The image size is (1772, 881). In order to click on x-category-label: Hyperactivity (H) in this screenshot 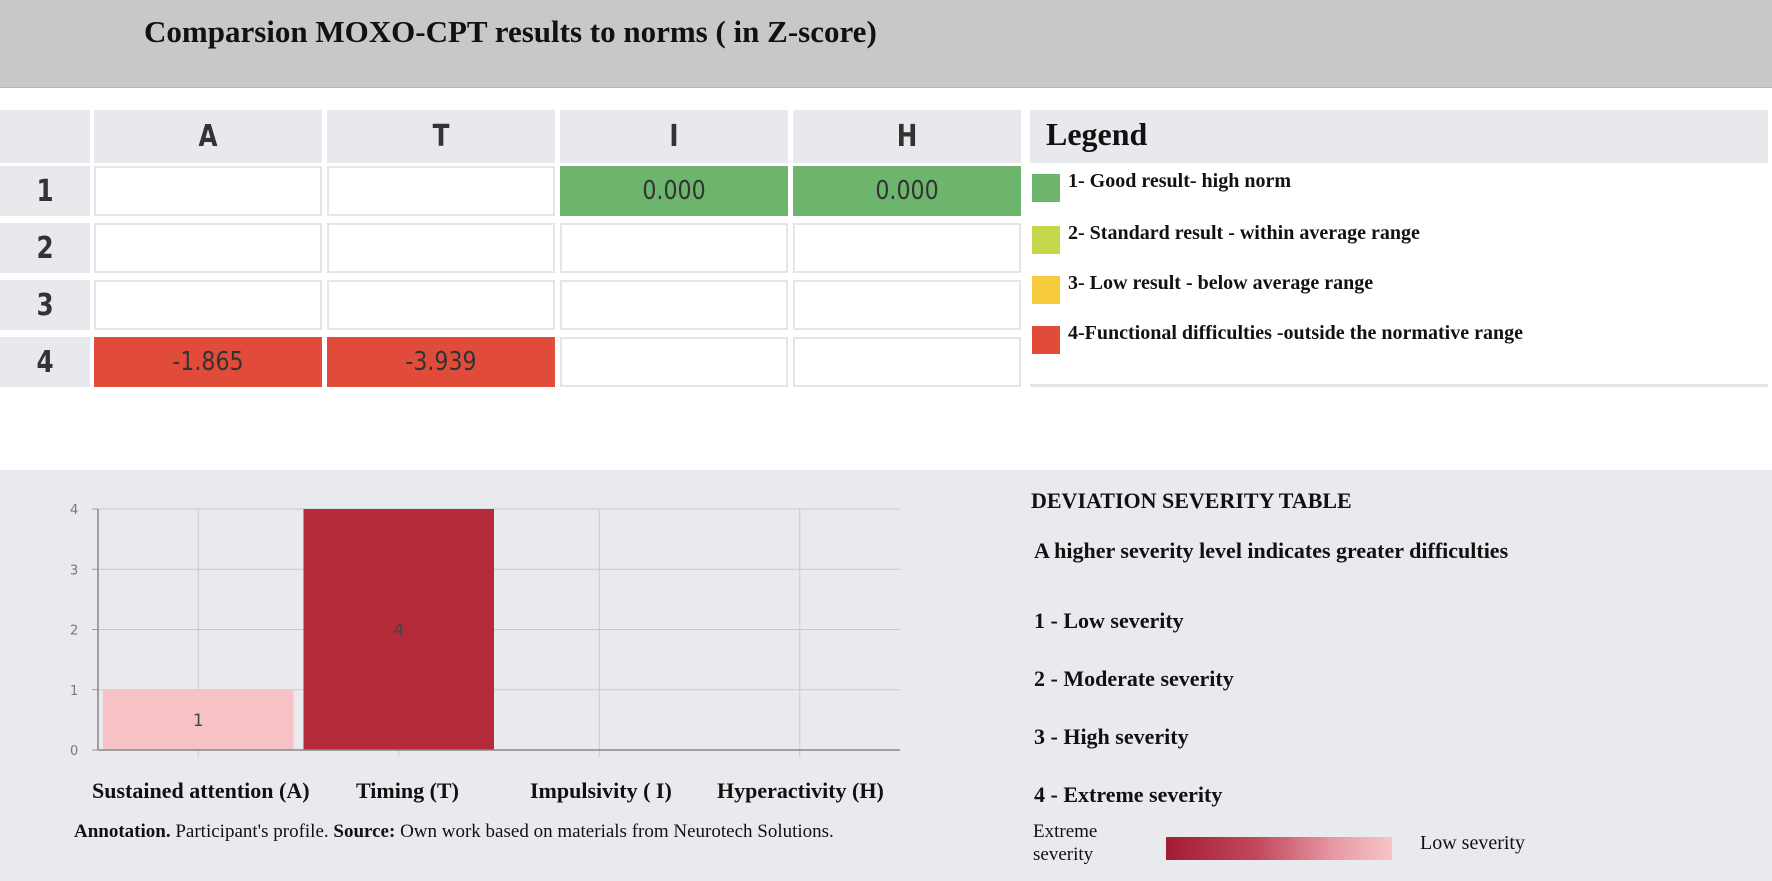, I will do `click(800, 790)`.